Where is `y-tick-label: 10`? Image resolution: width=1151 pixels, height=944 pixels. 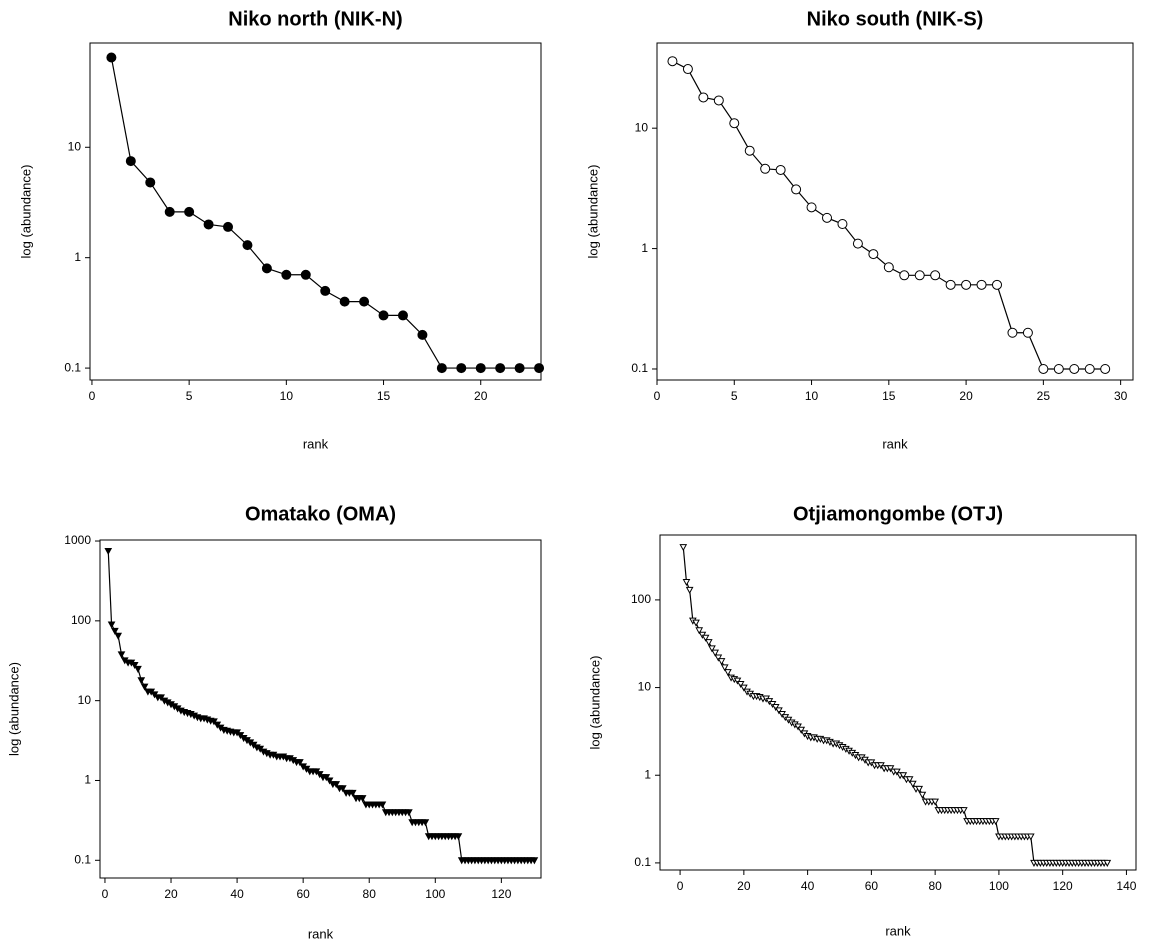
y-tick-label: 10 is located at coordinates (75, 146).